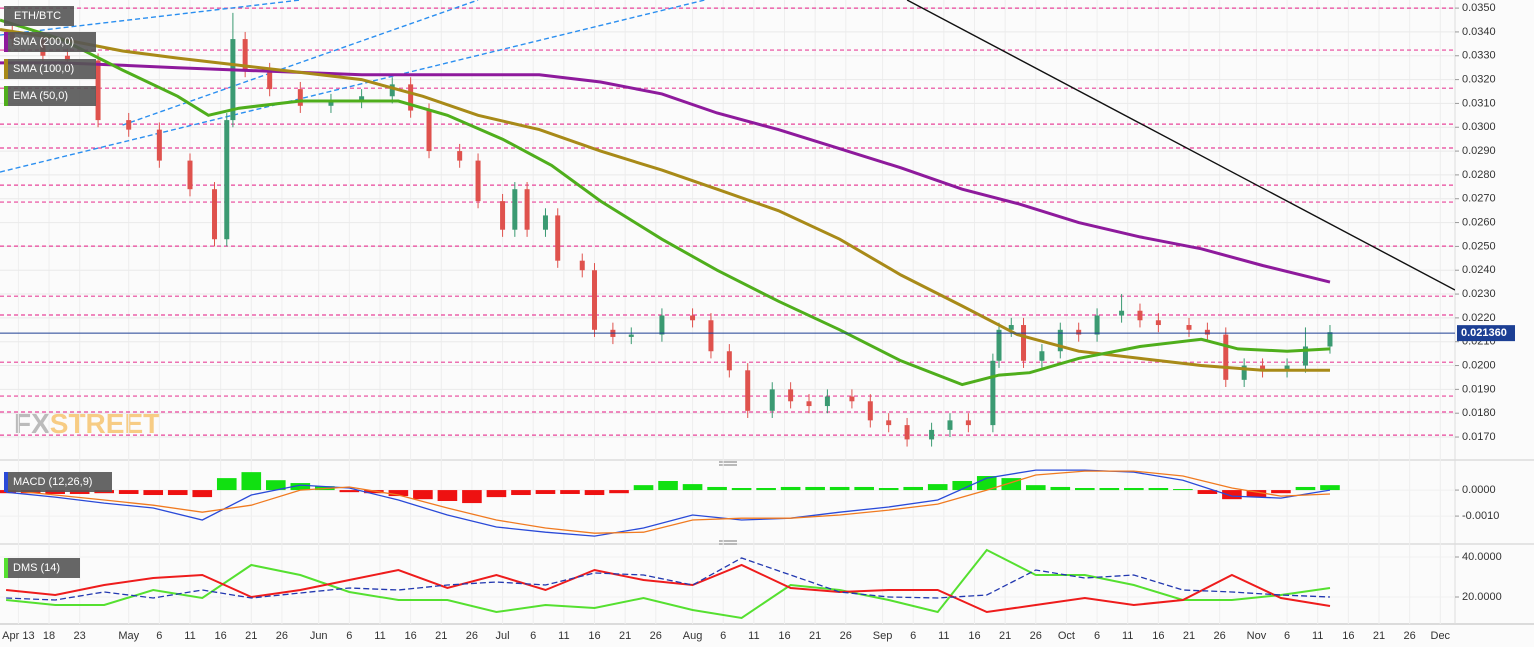 The width and height of the screenshot is (1534, 647). Describe the element at coordinates (1479, 389) in the screenshot. I see `y-tick-label: 0.0190` at that location.